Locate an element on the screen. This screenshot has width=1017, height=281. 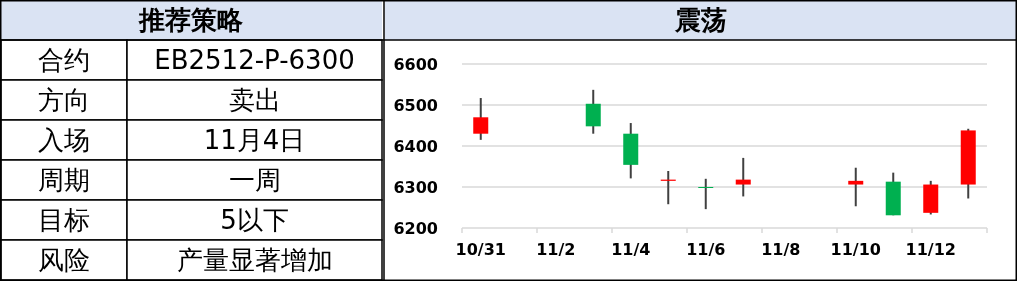
y-tick-label: 6600 is located at coordinates (415, 64).